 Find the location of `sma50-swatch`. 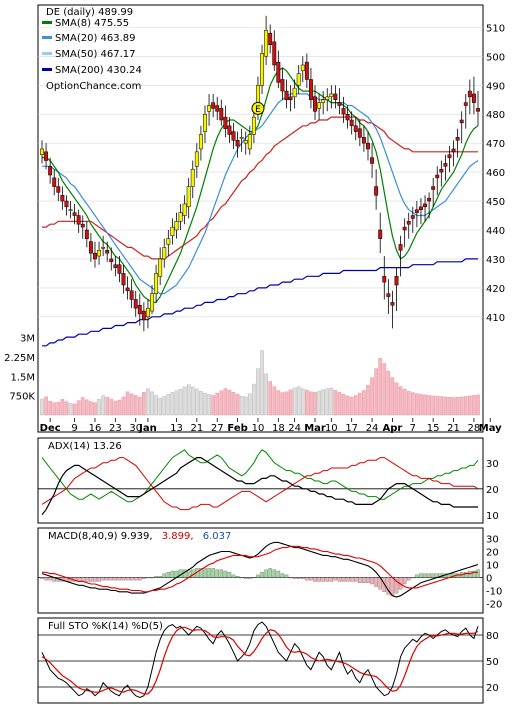

sma50-swatch is located at coordinates (47, 53).